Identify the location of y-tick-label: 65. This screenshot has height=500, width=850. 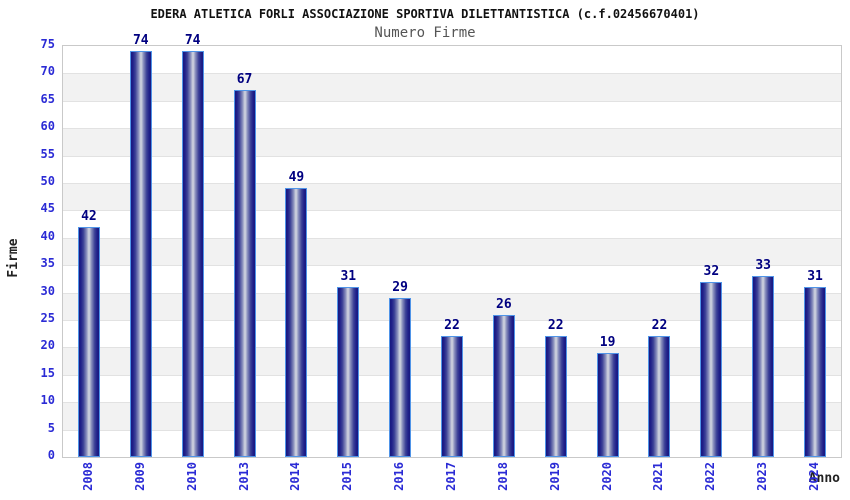
(47, 98).